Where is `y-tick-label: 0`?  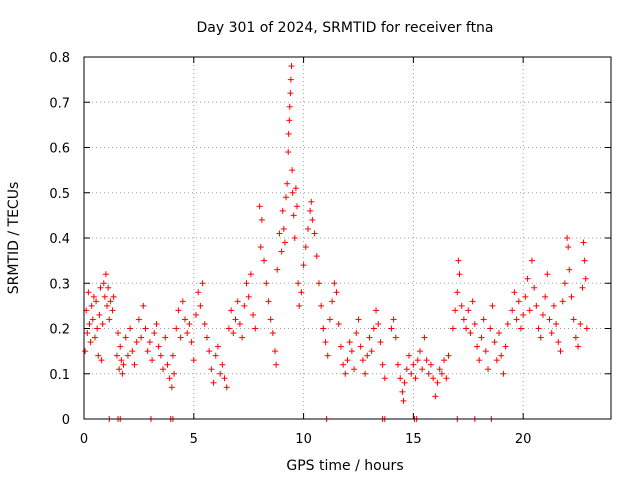 y-tick-label: 0 is located at coordinates (66, 420).